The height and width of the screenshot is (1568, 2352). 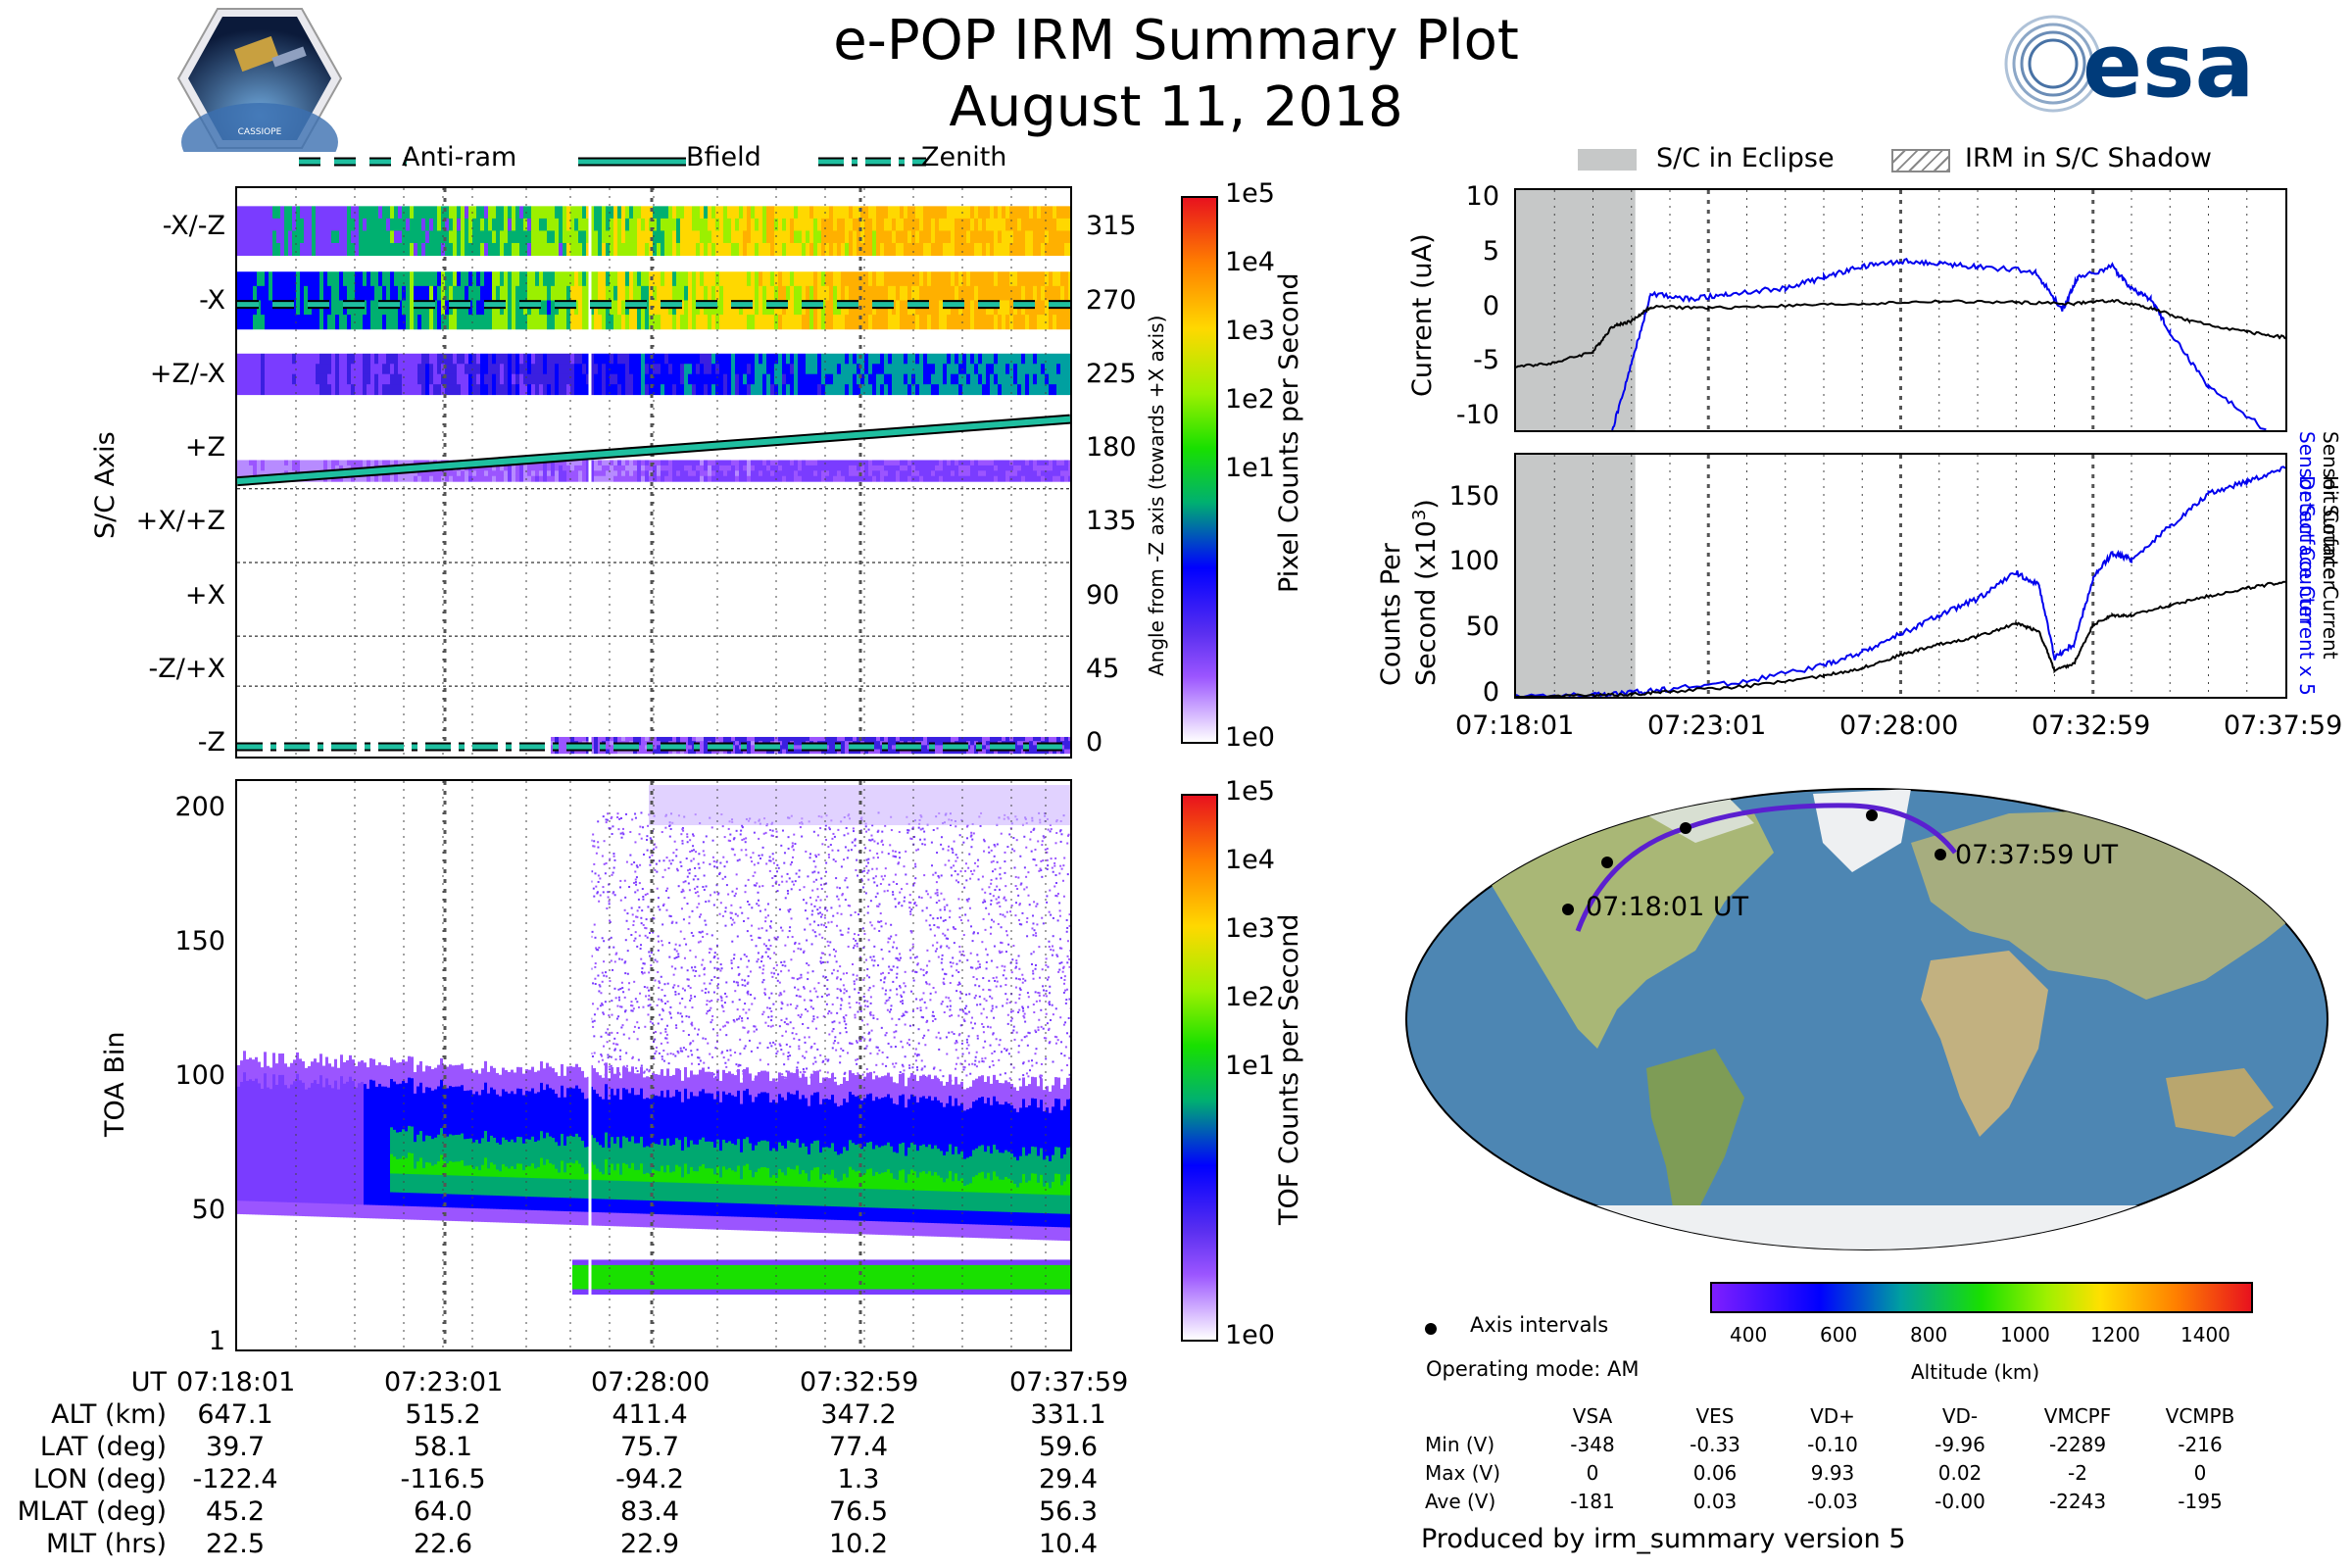 I want to click on ephemeris-row-label: ALT (km), so click(x=109, y=1415).